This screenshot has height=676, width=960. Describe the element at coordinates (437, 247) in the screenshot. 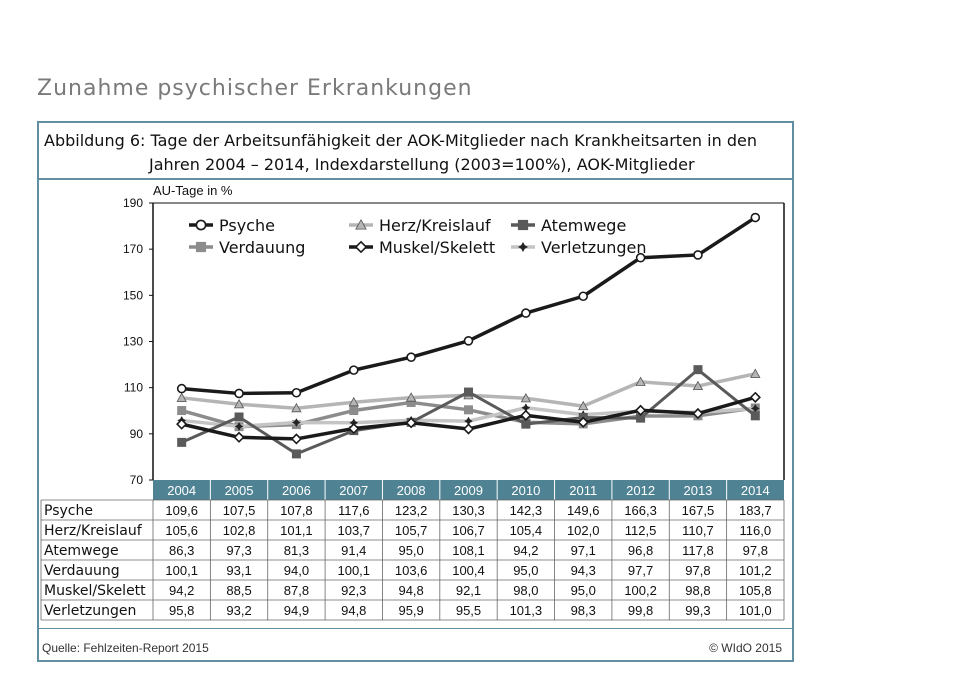

I see `legend-label: Muskel/Skelett` at that location.